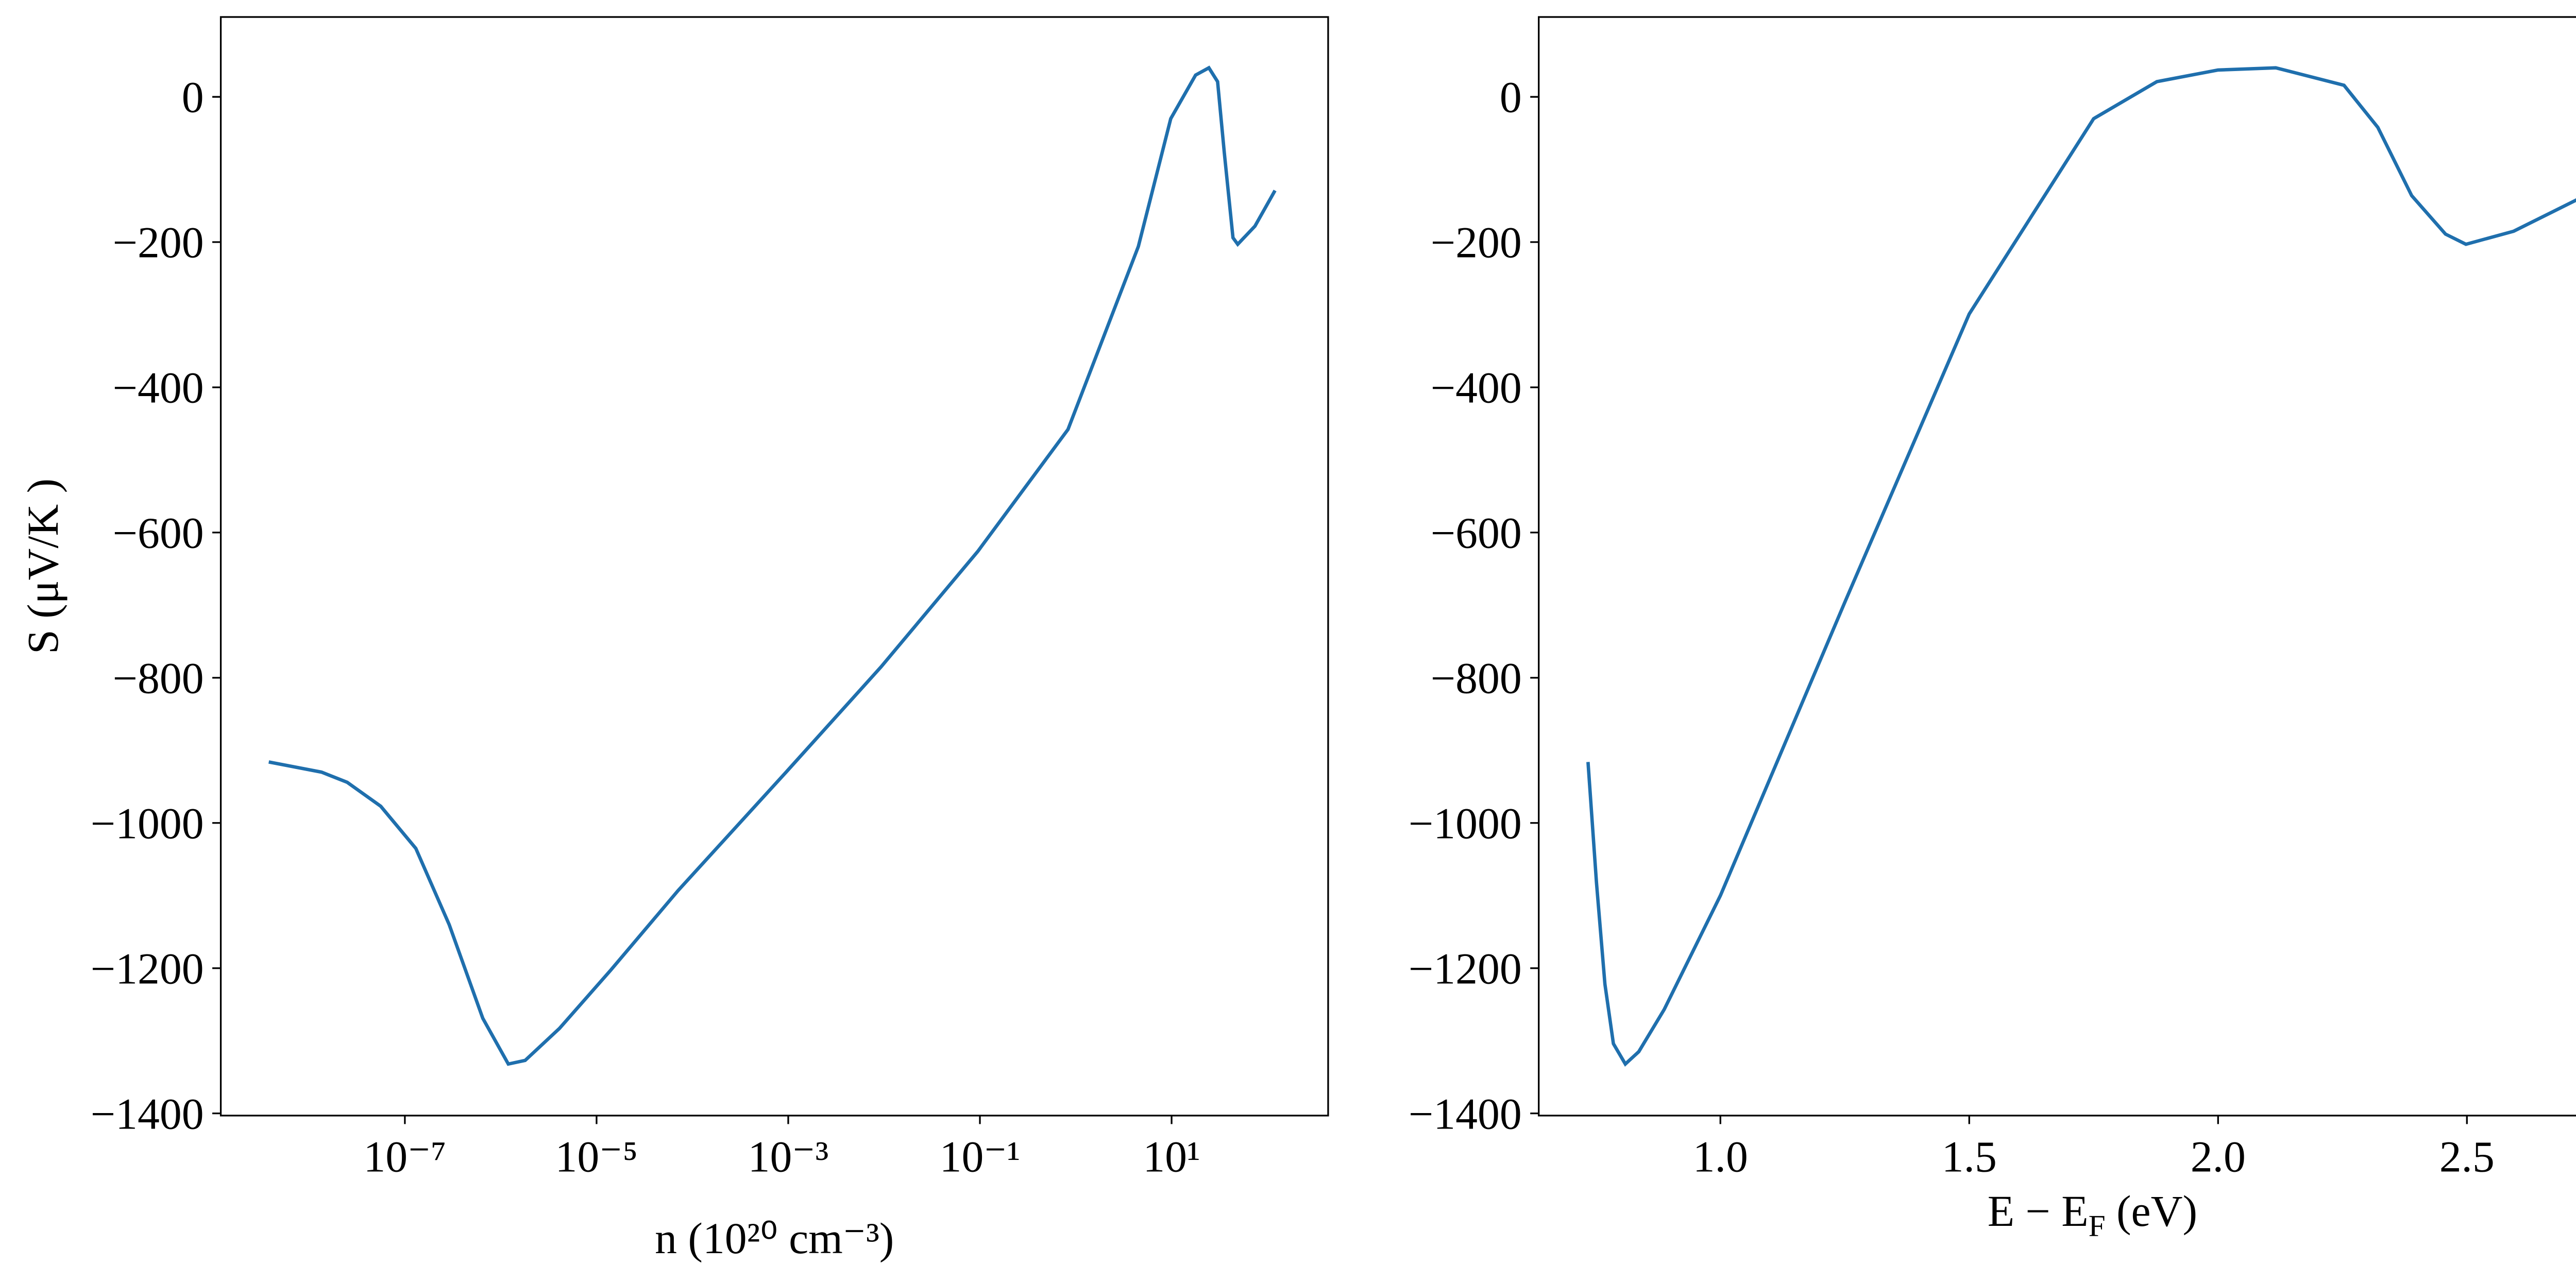  I want to click on x-axis-label: n (10²⁰ cm⁻³), so click(774, 1238).